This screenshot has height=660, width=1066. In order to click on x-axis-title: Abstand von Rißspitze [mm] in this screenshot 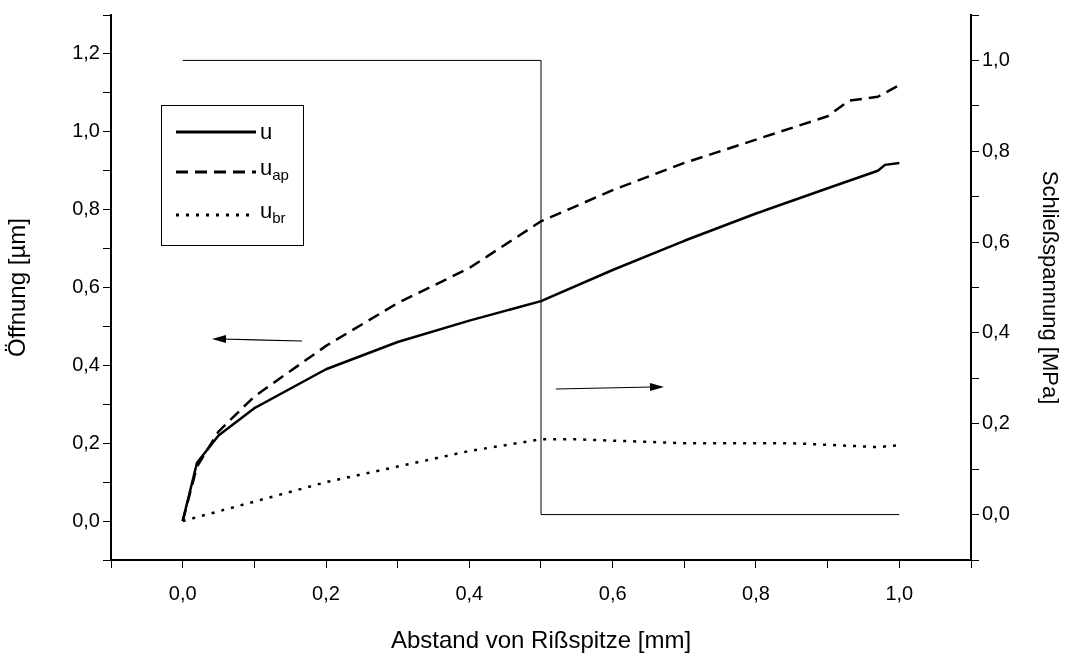, I will do `click(541, 640)`.